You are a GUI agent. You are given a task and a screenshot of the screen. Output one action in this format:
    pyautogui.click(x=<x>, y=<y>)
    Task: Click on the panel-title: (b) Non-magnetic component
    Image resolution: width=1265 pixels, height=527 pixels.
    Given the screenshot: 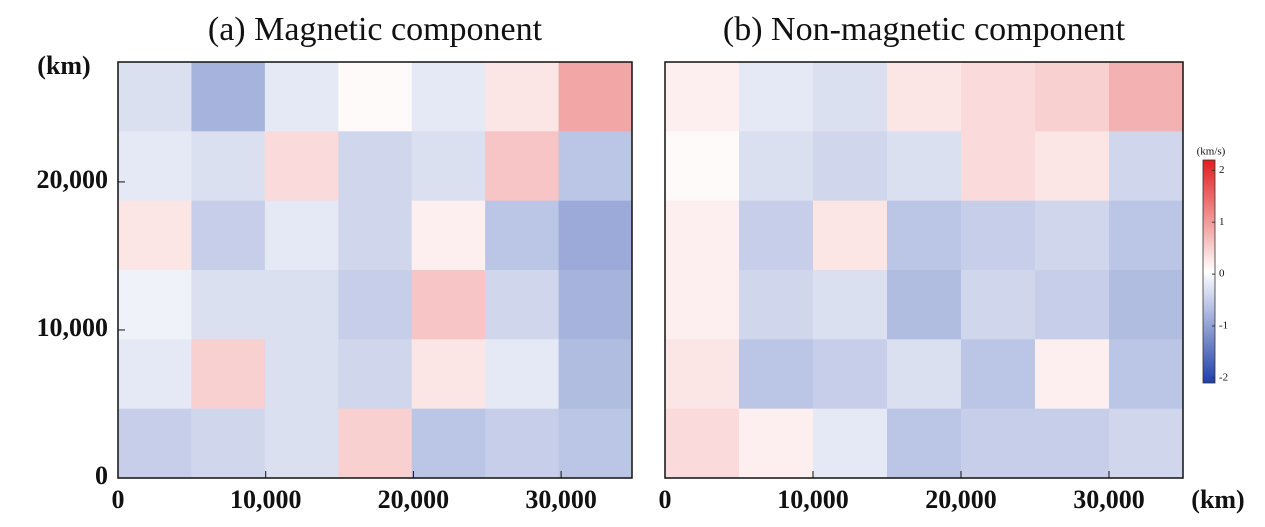 What is the action you would take?
    pyautogui.click(x=924, y=29)
    